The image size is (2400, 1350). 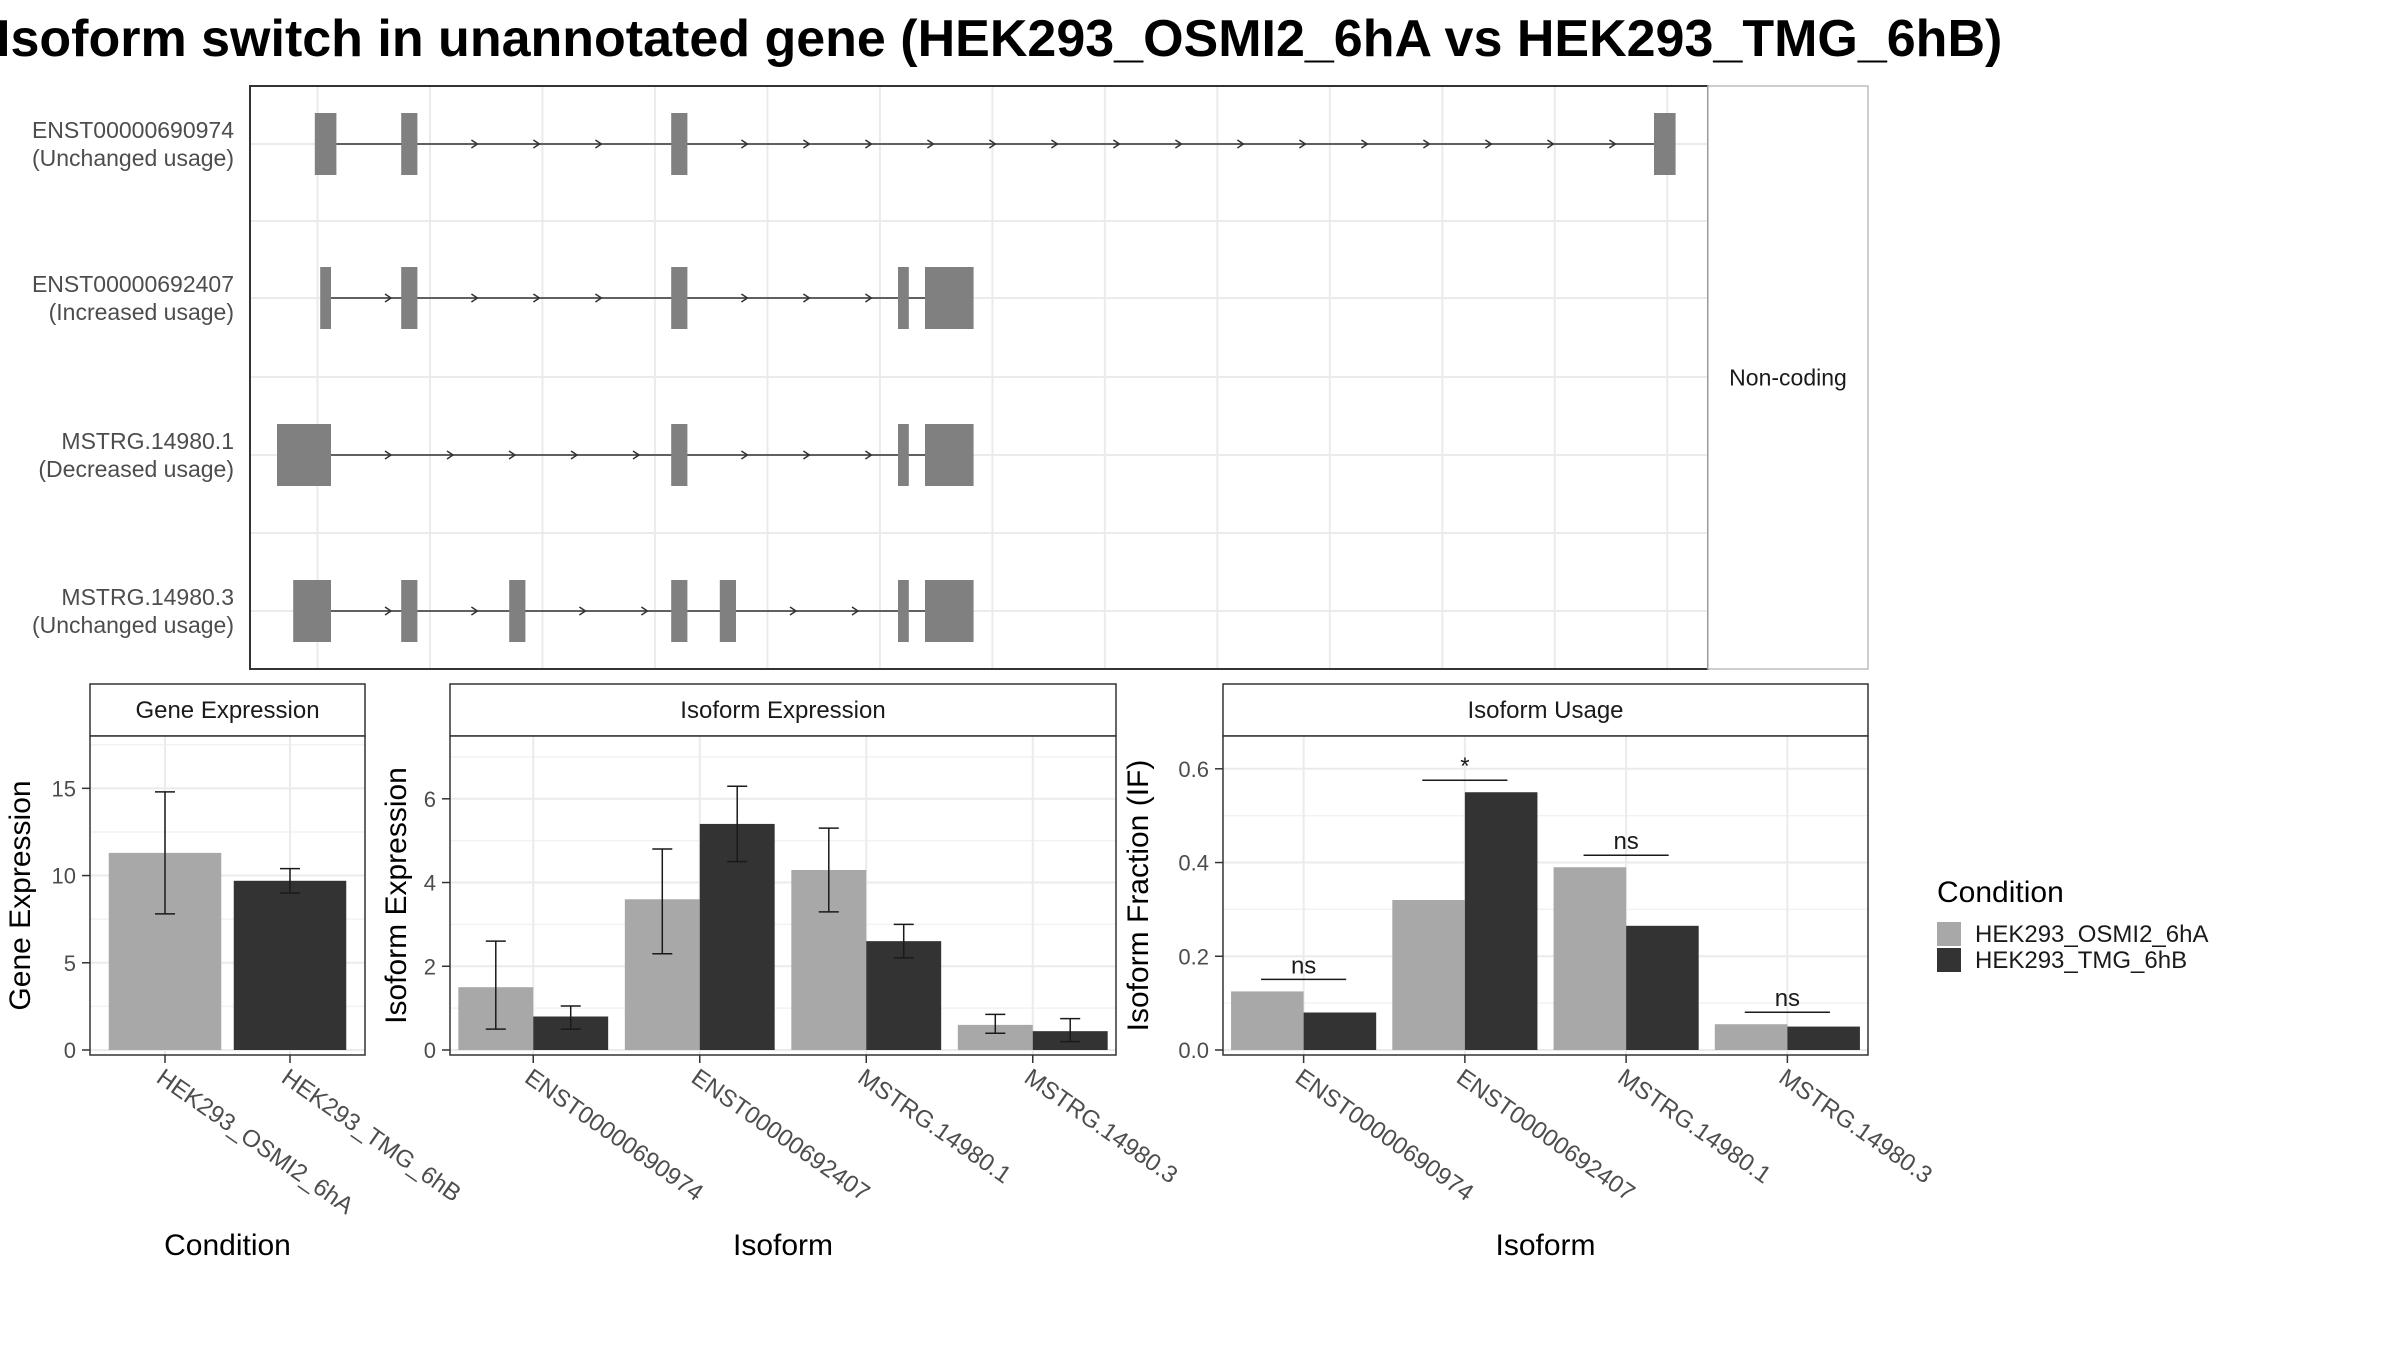 What do you see at coordinates (2081, 960) in the screenshot?
I see `legend-label: HEK293_TMG_6hB` at bounding box center [2081, 960].